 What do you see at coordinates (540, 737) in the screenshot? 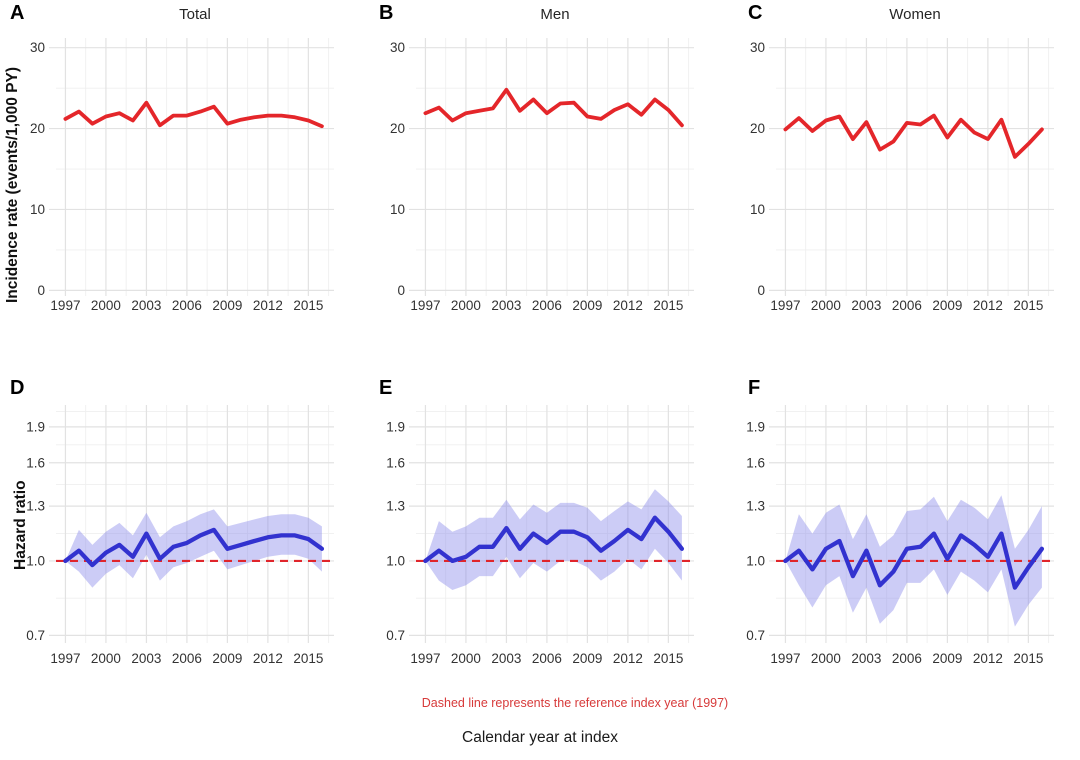
I see `x-axis-label: Calendar year at index` at bounding box center [540, 737].